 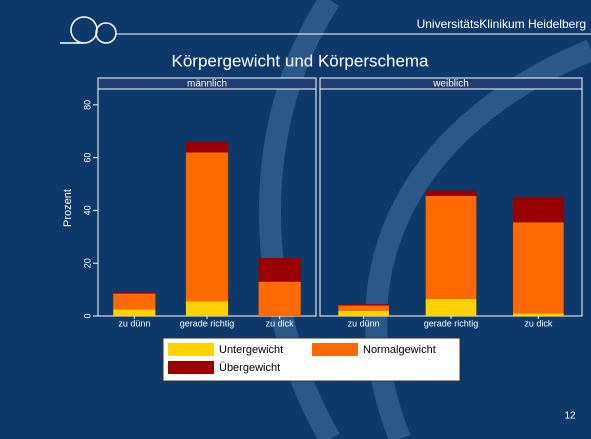 I want to click on legend-label: Untergewicht, so click(x=251, y=350).